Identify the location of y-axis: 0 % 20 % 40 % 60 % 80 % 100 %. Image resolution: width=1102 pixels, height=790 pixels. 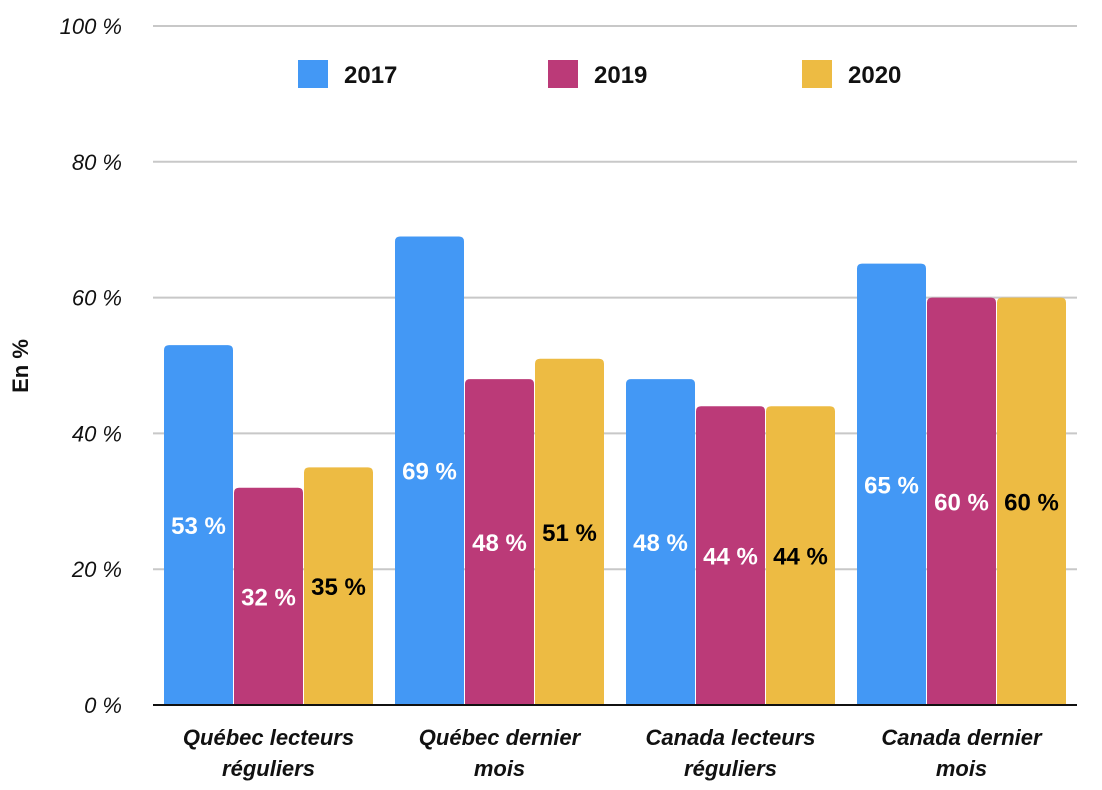
(91, 366).